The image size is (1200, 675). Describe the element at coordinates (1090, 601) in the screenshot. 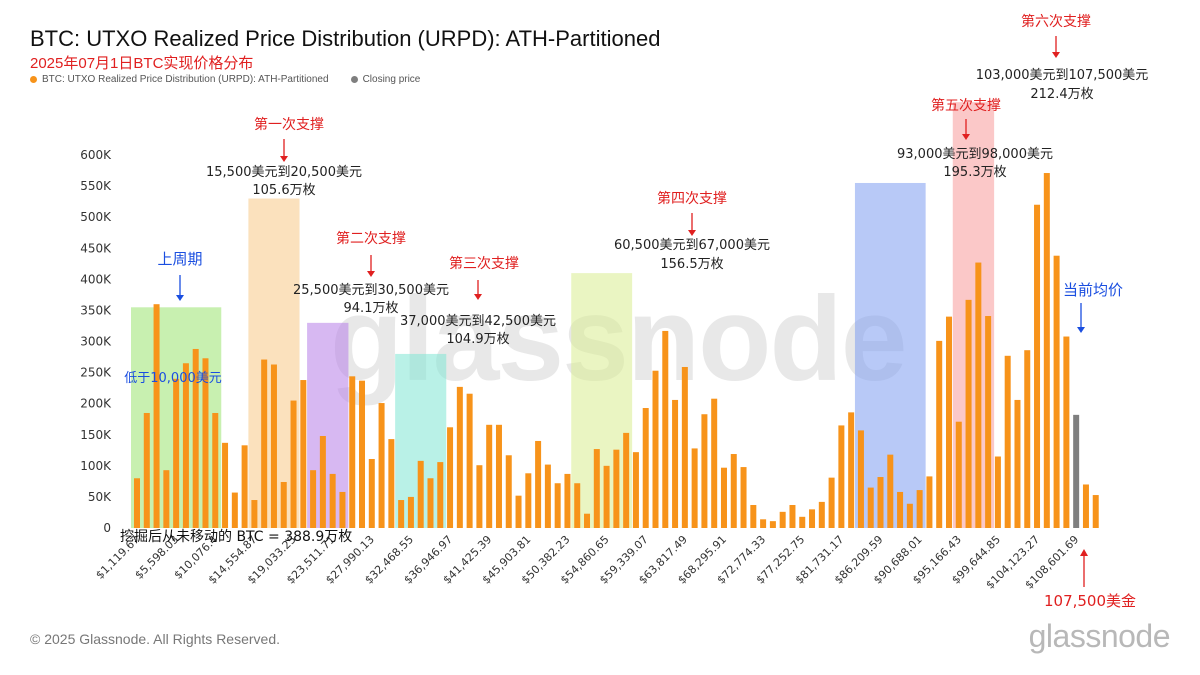

I see `price-107500-label: 107,500美金` at that location.